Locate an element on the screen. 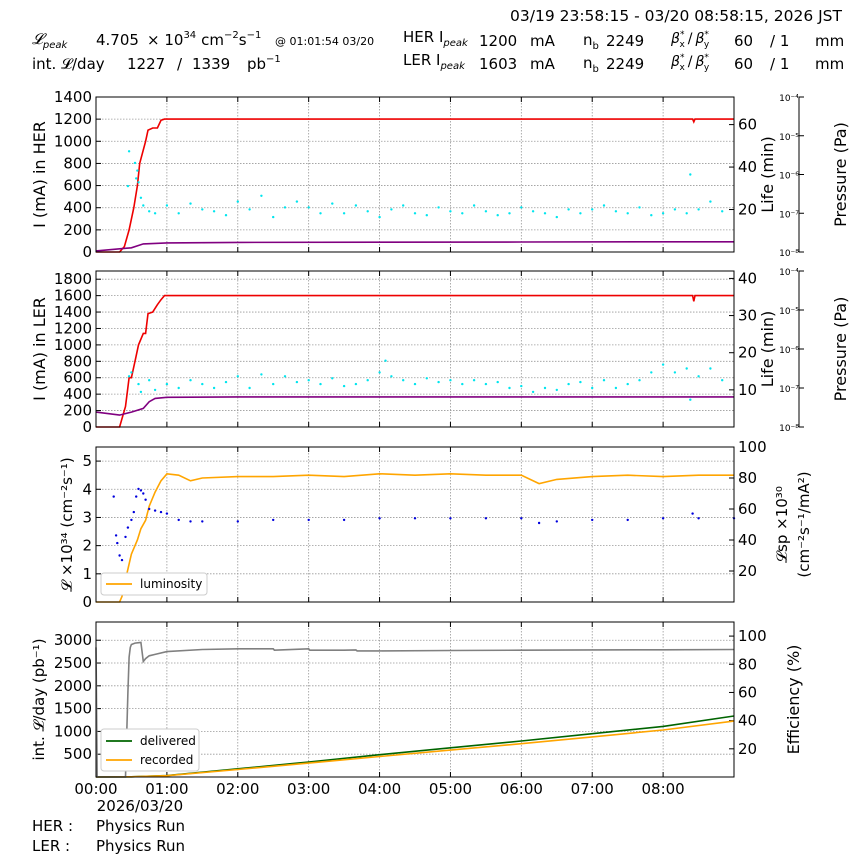 The width and height of the screenshot is (864, 864). pressure-tick-label: 10⁻⁶ is located at coordinates (789, 351).